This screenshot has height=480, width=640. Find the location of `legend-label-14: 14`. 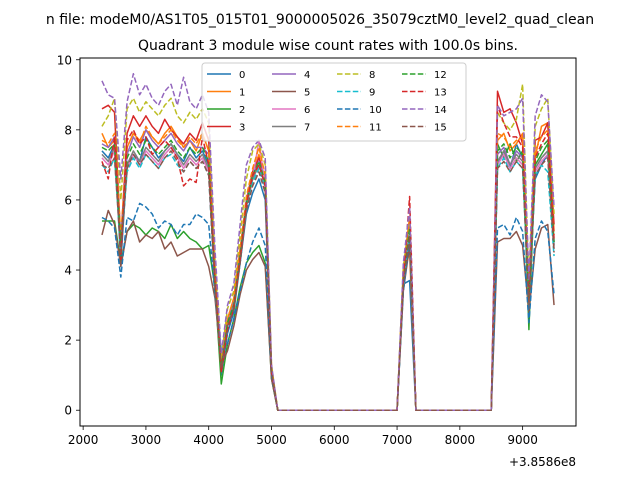

legend-label-14: 14 is located at coordinates (440, 110).